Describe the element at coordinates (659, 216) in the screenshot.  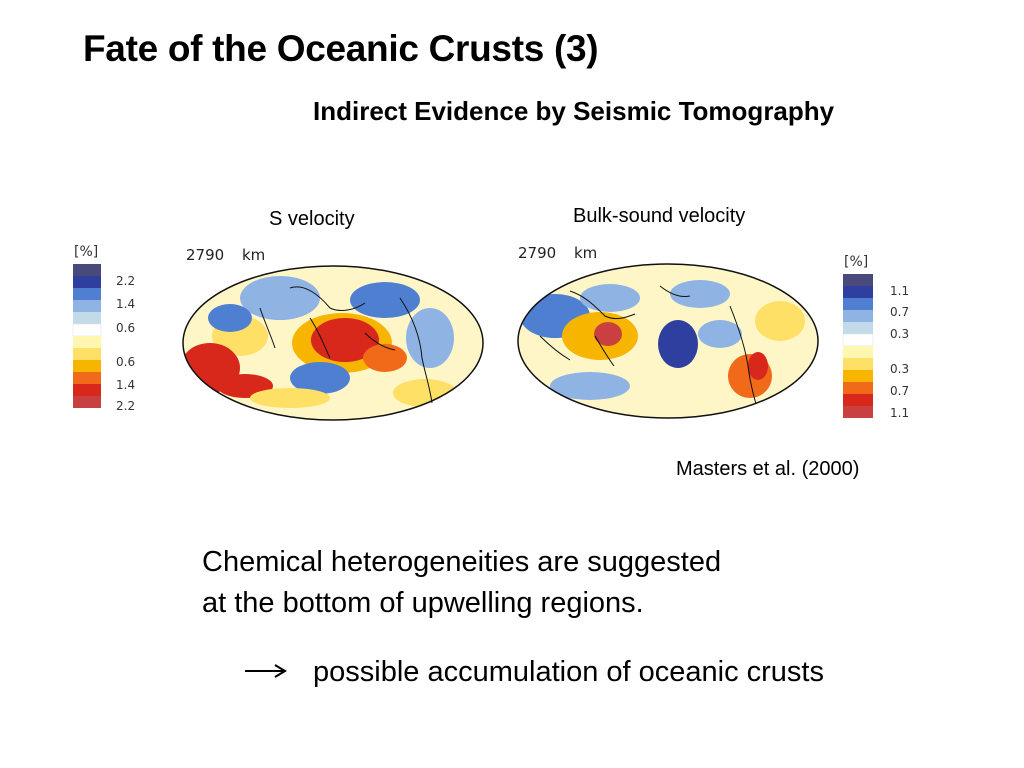
I see `bulk-sound-velocity-label: Bulk-sound velocity` at that location.